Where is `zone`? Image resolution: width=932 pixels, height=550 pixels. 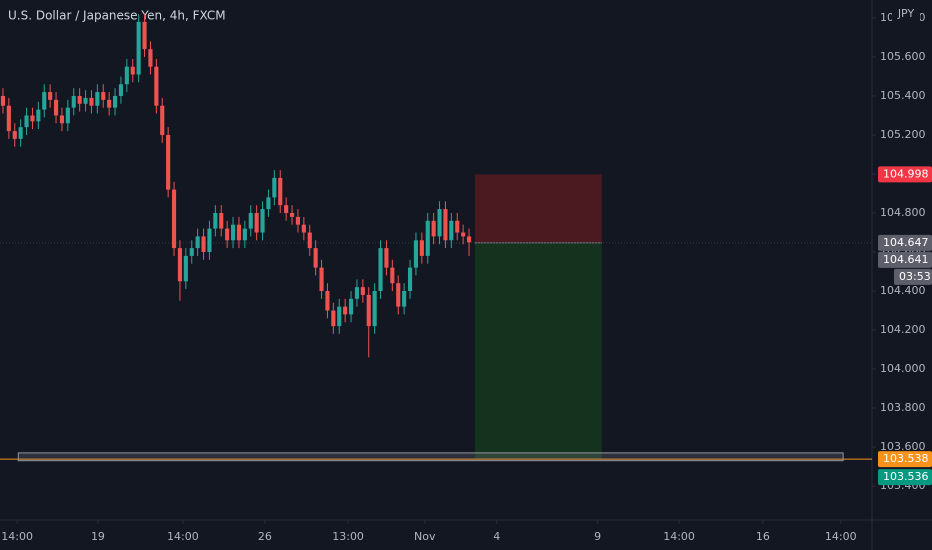
zone is located at coordinates (430, 457).